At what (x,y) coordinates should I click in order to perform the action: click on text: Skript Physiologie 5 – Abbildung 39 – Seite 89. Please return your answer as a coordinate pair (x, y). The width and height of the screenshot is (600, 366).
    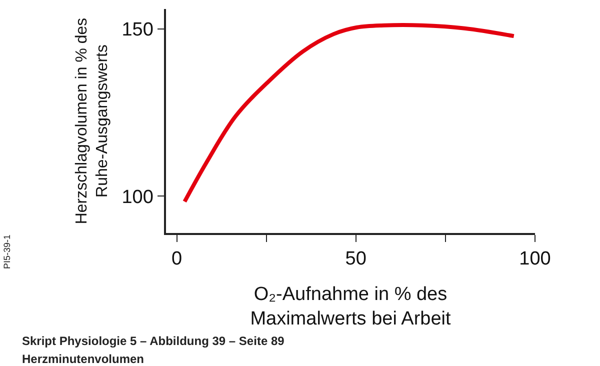
    Looking at the image, I should click on (153, 341).